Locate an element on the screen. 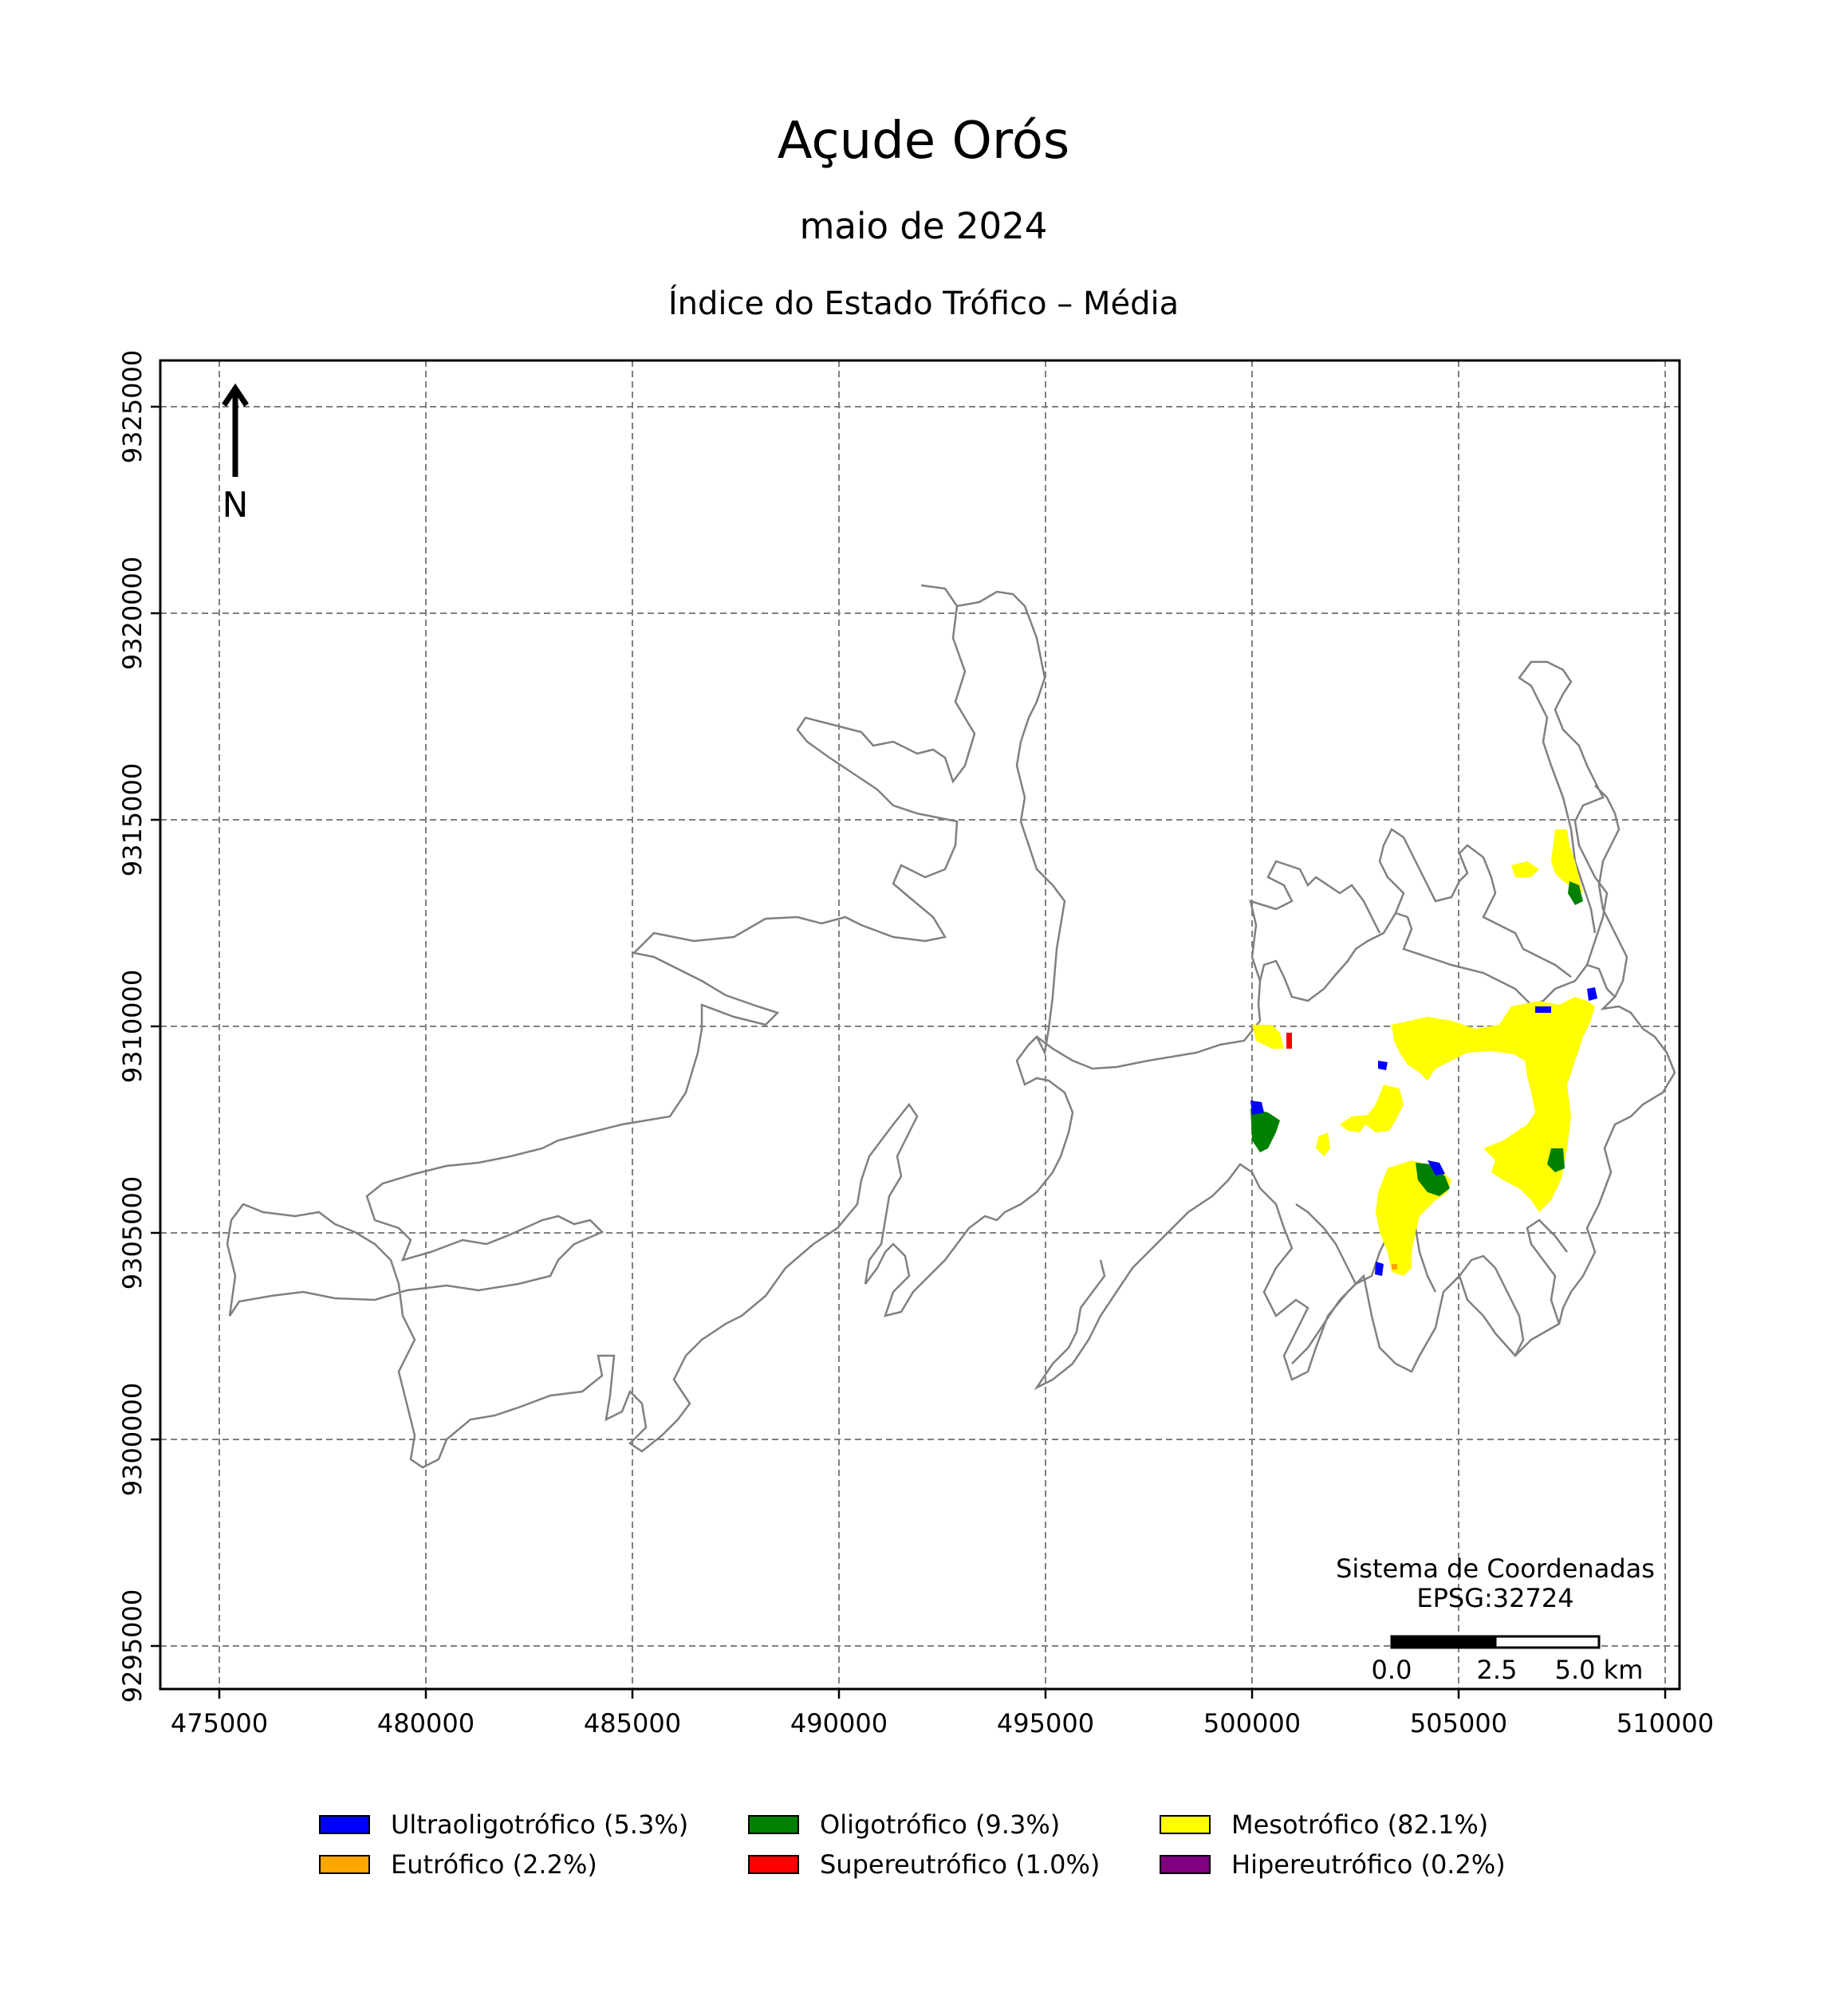 Image resolution: width=1847 pixels, height=2016 pixels. legend-label: Hipereutrófico (0.2%) is located at coordinates (1368, 1865).